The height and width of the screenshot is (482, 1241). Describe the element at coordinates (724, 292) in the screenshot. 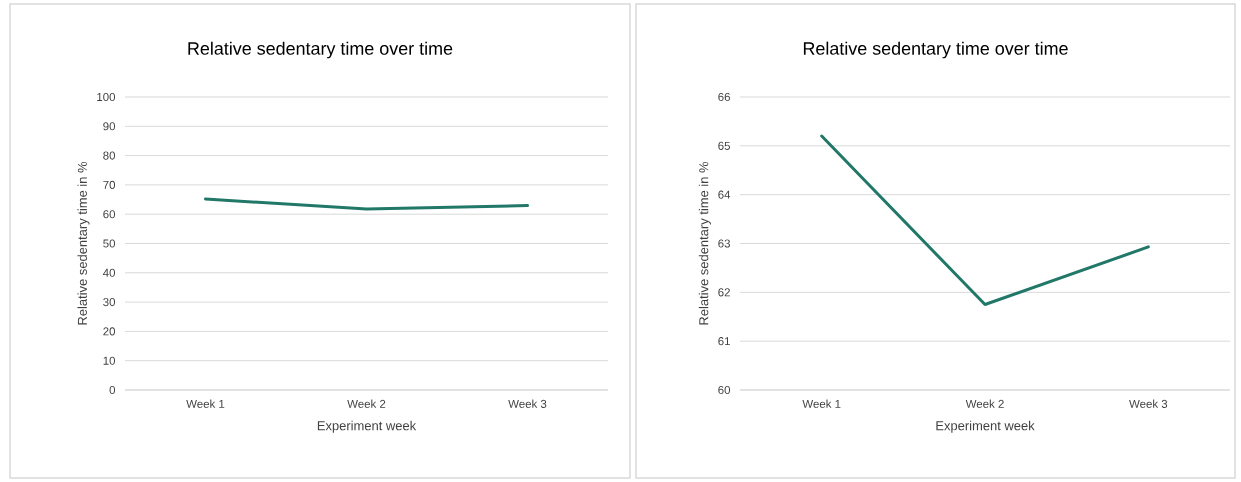

I see `y-tick-label: 62` at that location.